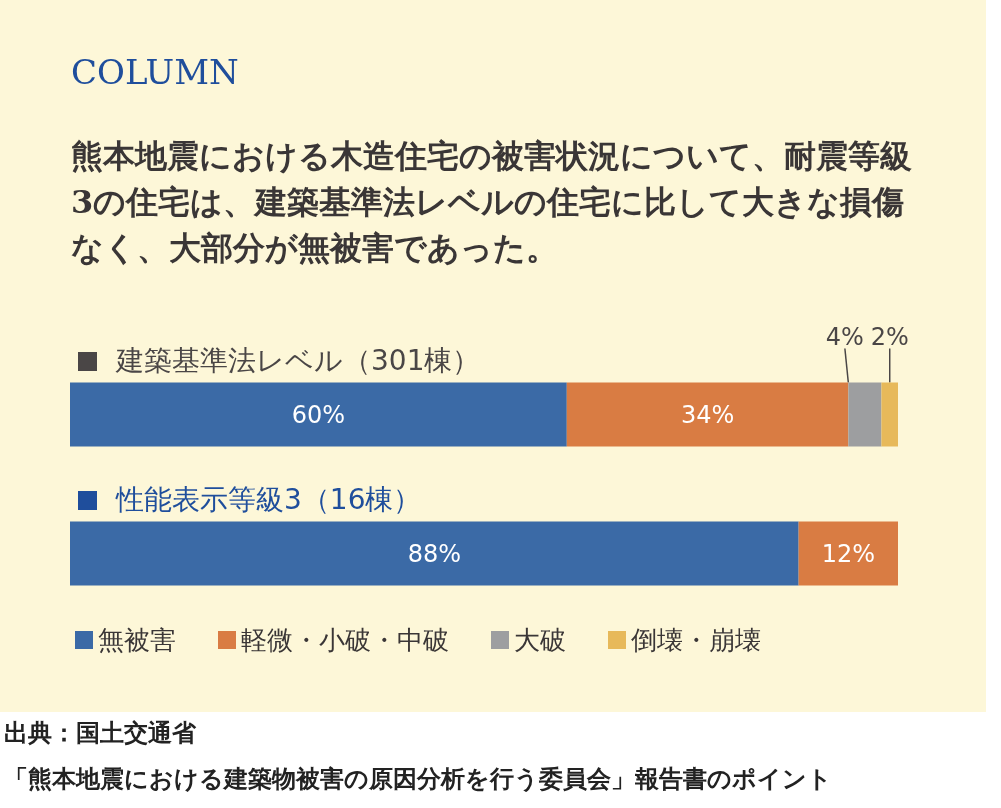 This screenshot has height=808, width=1001. What do you see at coordinates (155, 72) in the screenshot?
I see `chart-title: COLUMN` at bounding box center [155, 72].